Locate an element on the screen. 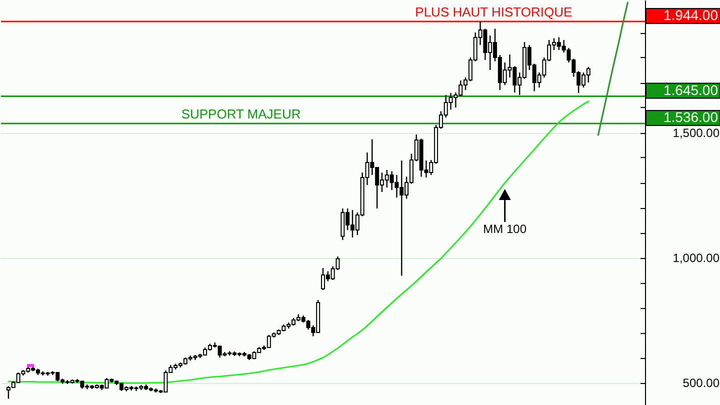  line-series is located at coordinates (613, 69).